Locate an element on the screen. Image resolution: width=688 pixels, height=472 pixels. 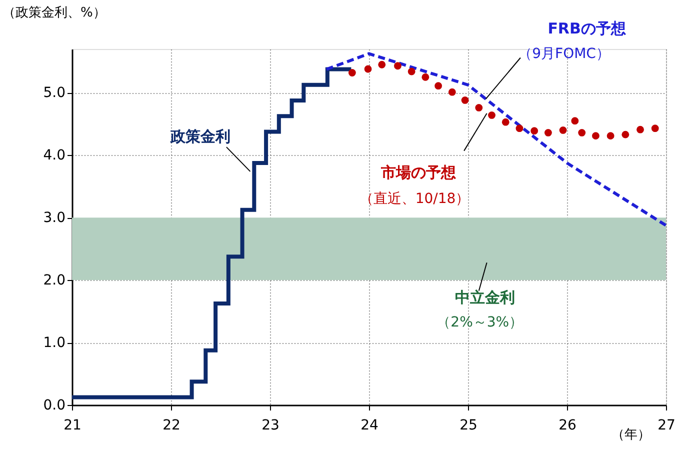
x-tick-label: 23 is located at coordinates (271, 426).